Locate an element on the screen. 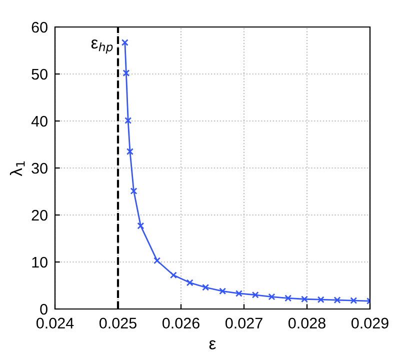 The height and width of the screenshot is (354, 409). x-tick-label: 0.029 is located at coordinates (369, 323).